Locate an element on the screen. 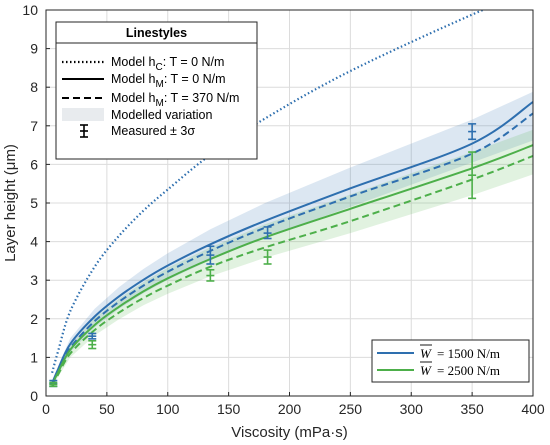 This screenshot has height=445, width=550. x-axis-label: Viscosity (mPa·s) is located at coordinates (289, 432).